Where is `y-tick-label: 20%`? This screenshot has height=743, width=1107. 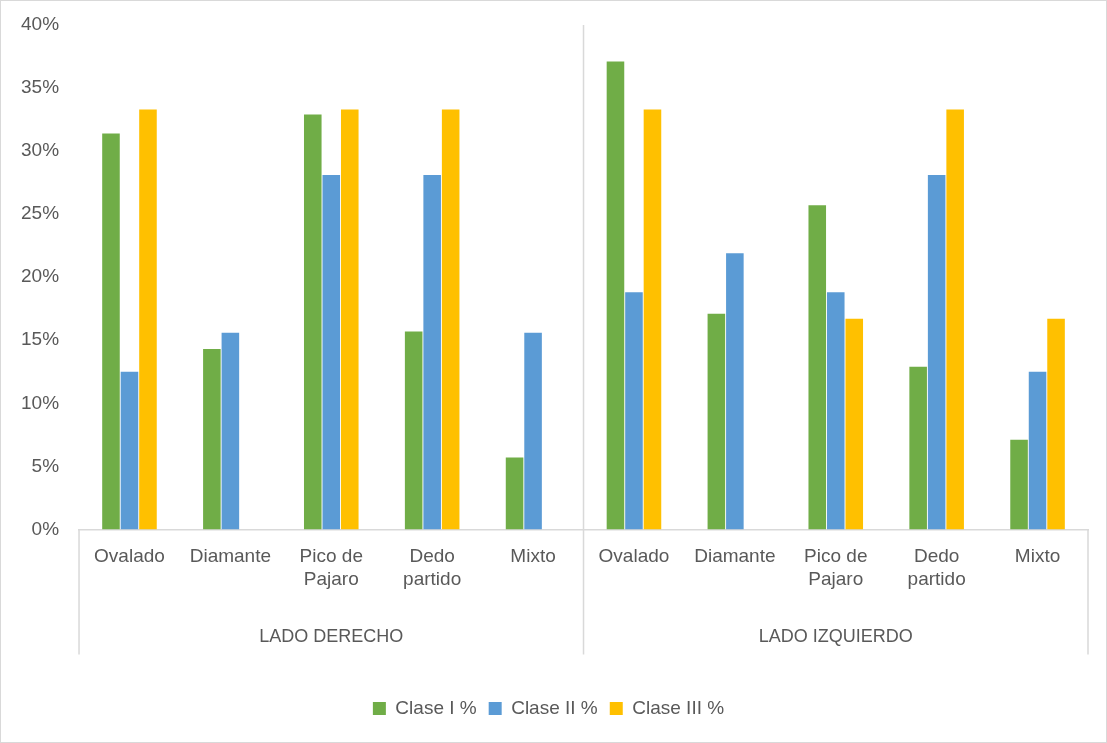 y-tick-label: 20% is located at coordinates (40, 276).